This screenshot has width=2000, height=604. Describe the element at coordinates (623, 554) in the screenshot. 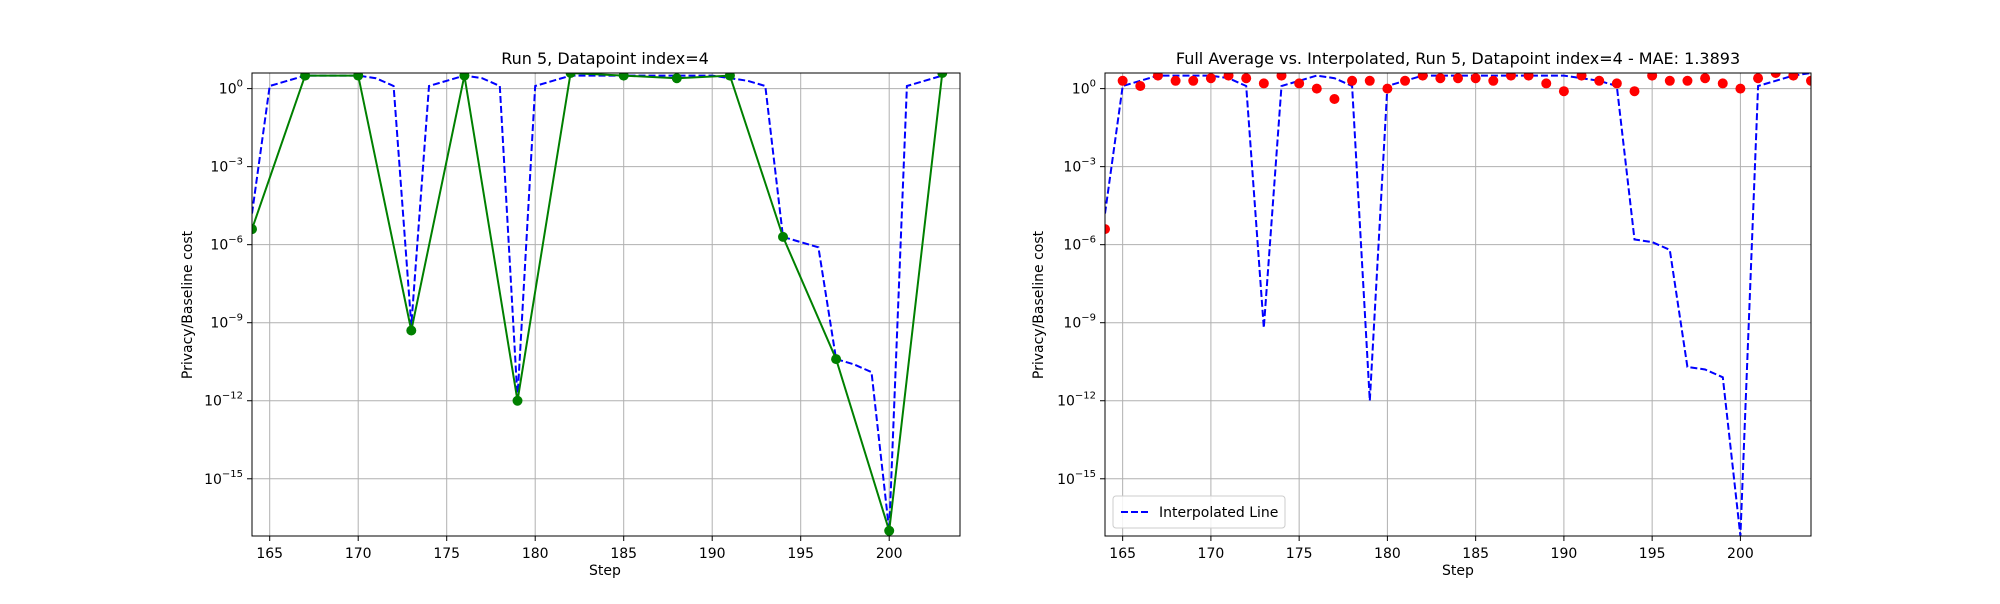

I see `left-chart-xtick-label-185: 185` at that location.